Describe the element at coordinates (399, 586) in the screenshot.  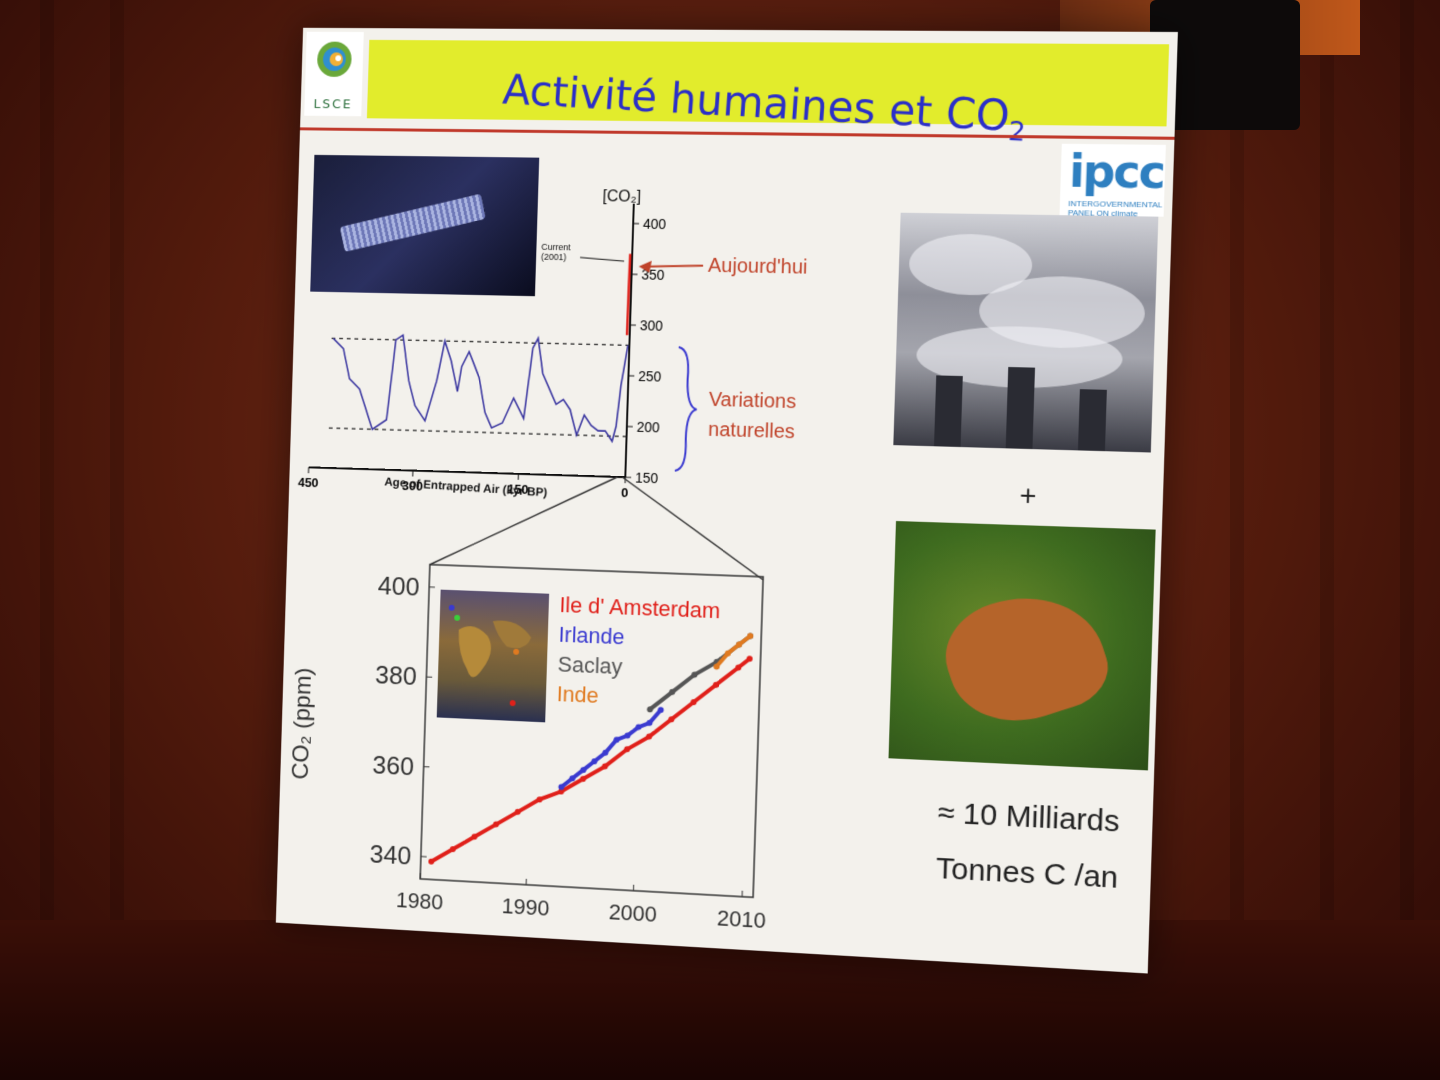
I see `y-tick-label: 400` at that location.